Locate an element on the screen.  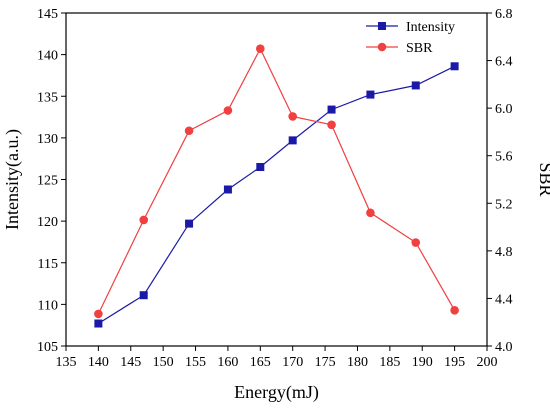
x-tick-label: 135 is located at coordinates (66, 362).